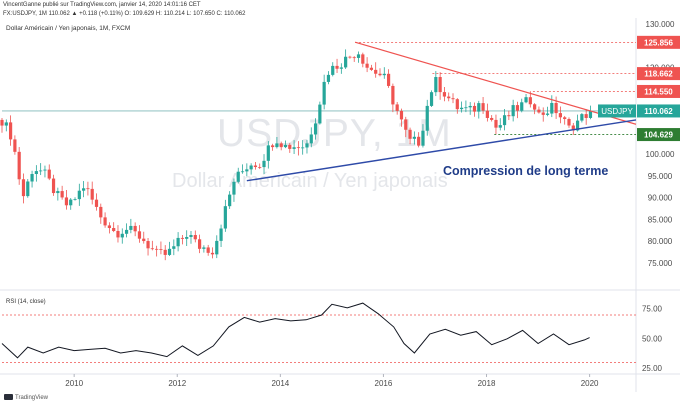  Describe the element at coordinates (8, 397) in the screenshot. I see `tradingview-logo-icon` at that location.